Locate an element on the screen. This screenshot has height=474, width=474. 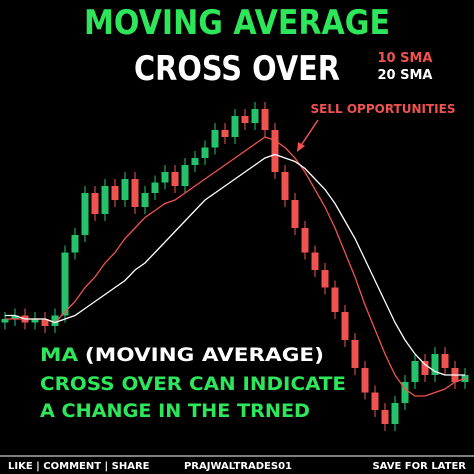
footer-text: LIKE | COMMENT | SHARE is located at coordinates (79, 466).